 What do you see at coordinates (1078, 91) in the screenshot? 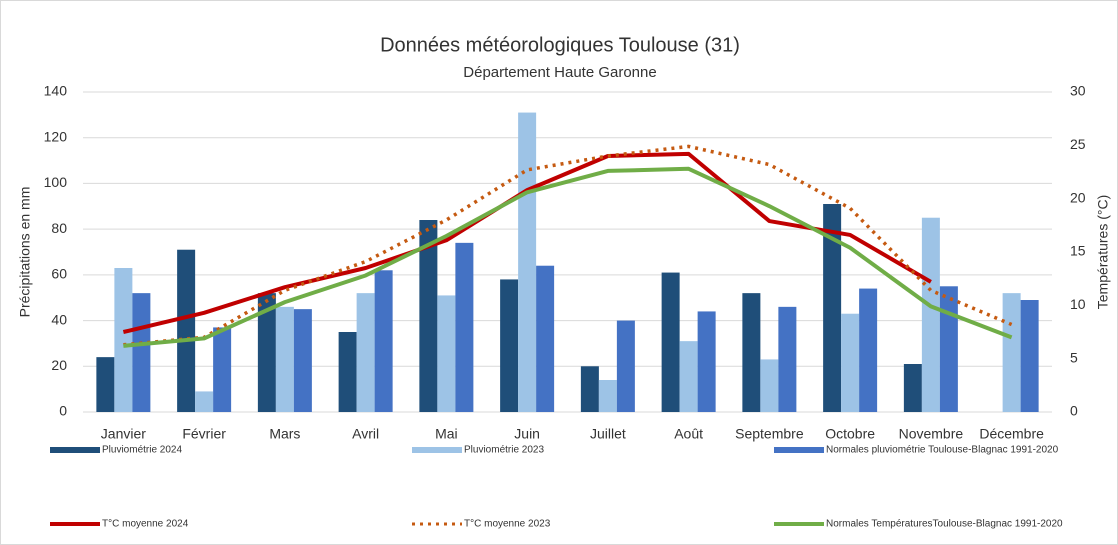
I see `y2-tick-label: 30` at bounding box center [1078, 91].